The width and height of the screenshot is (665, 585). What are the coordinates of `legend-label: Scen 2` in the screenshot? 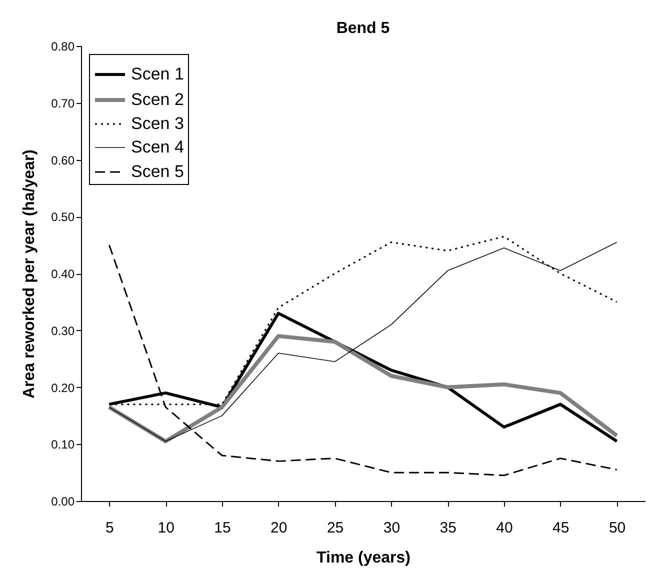 It's located at (157, 99).